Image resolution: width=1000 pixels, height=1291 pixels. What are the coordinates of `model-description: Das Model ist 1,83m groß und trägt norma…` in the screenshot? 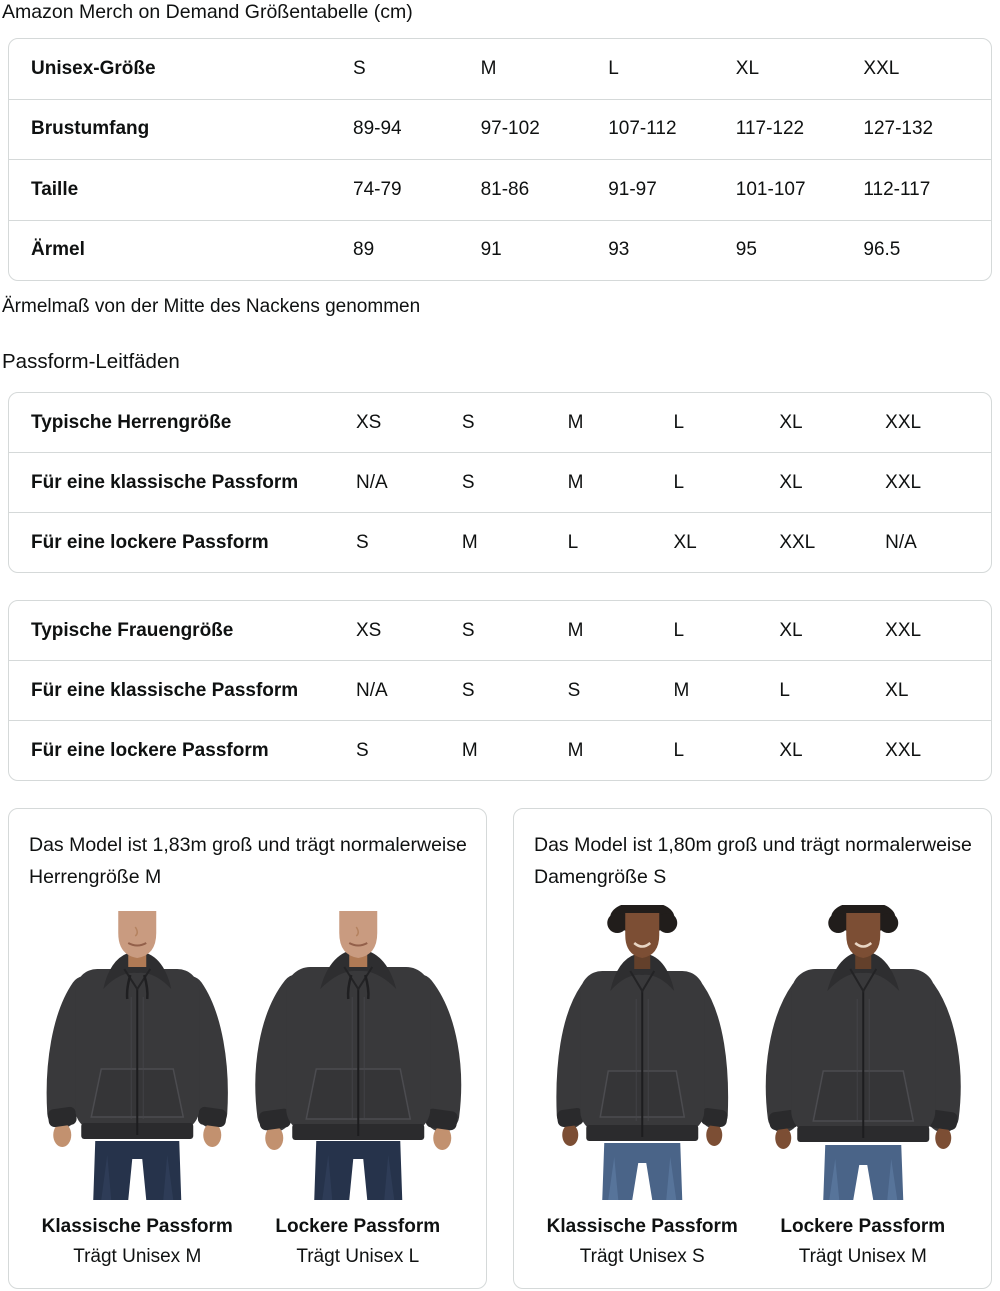 It's located at (248, 861).